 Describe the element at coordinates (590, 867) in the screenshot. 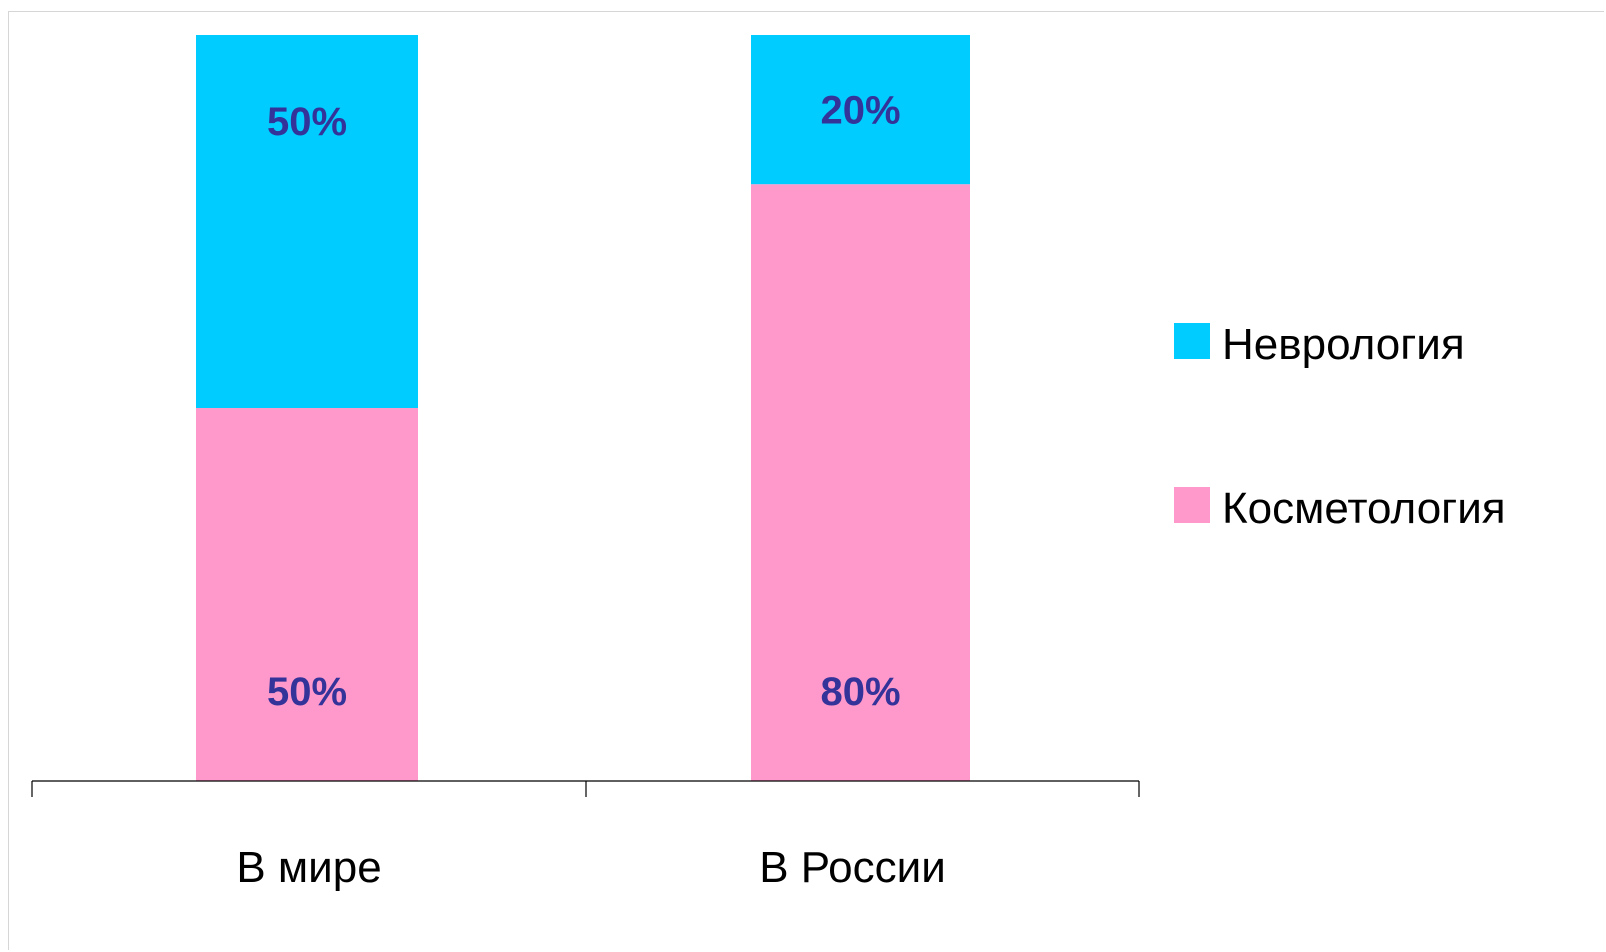

I see `category-labels-group: В мире В России` at that location.